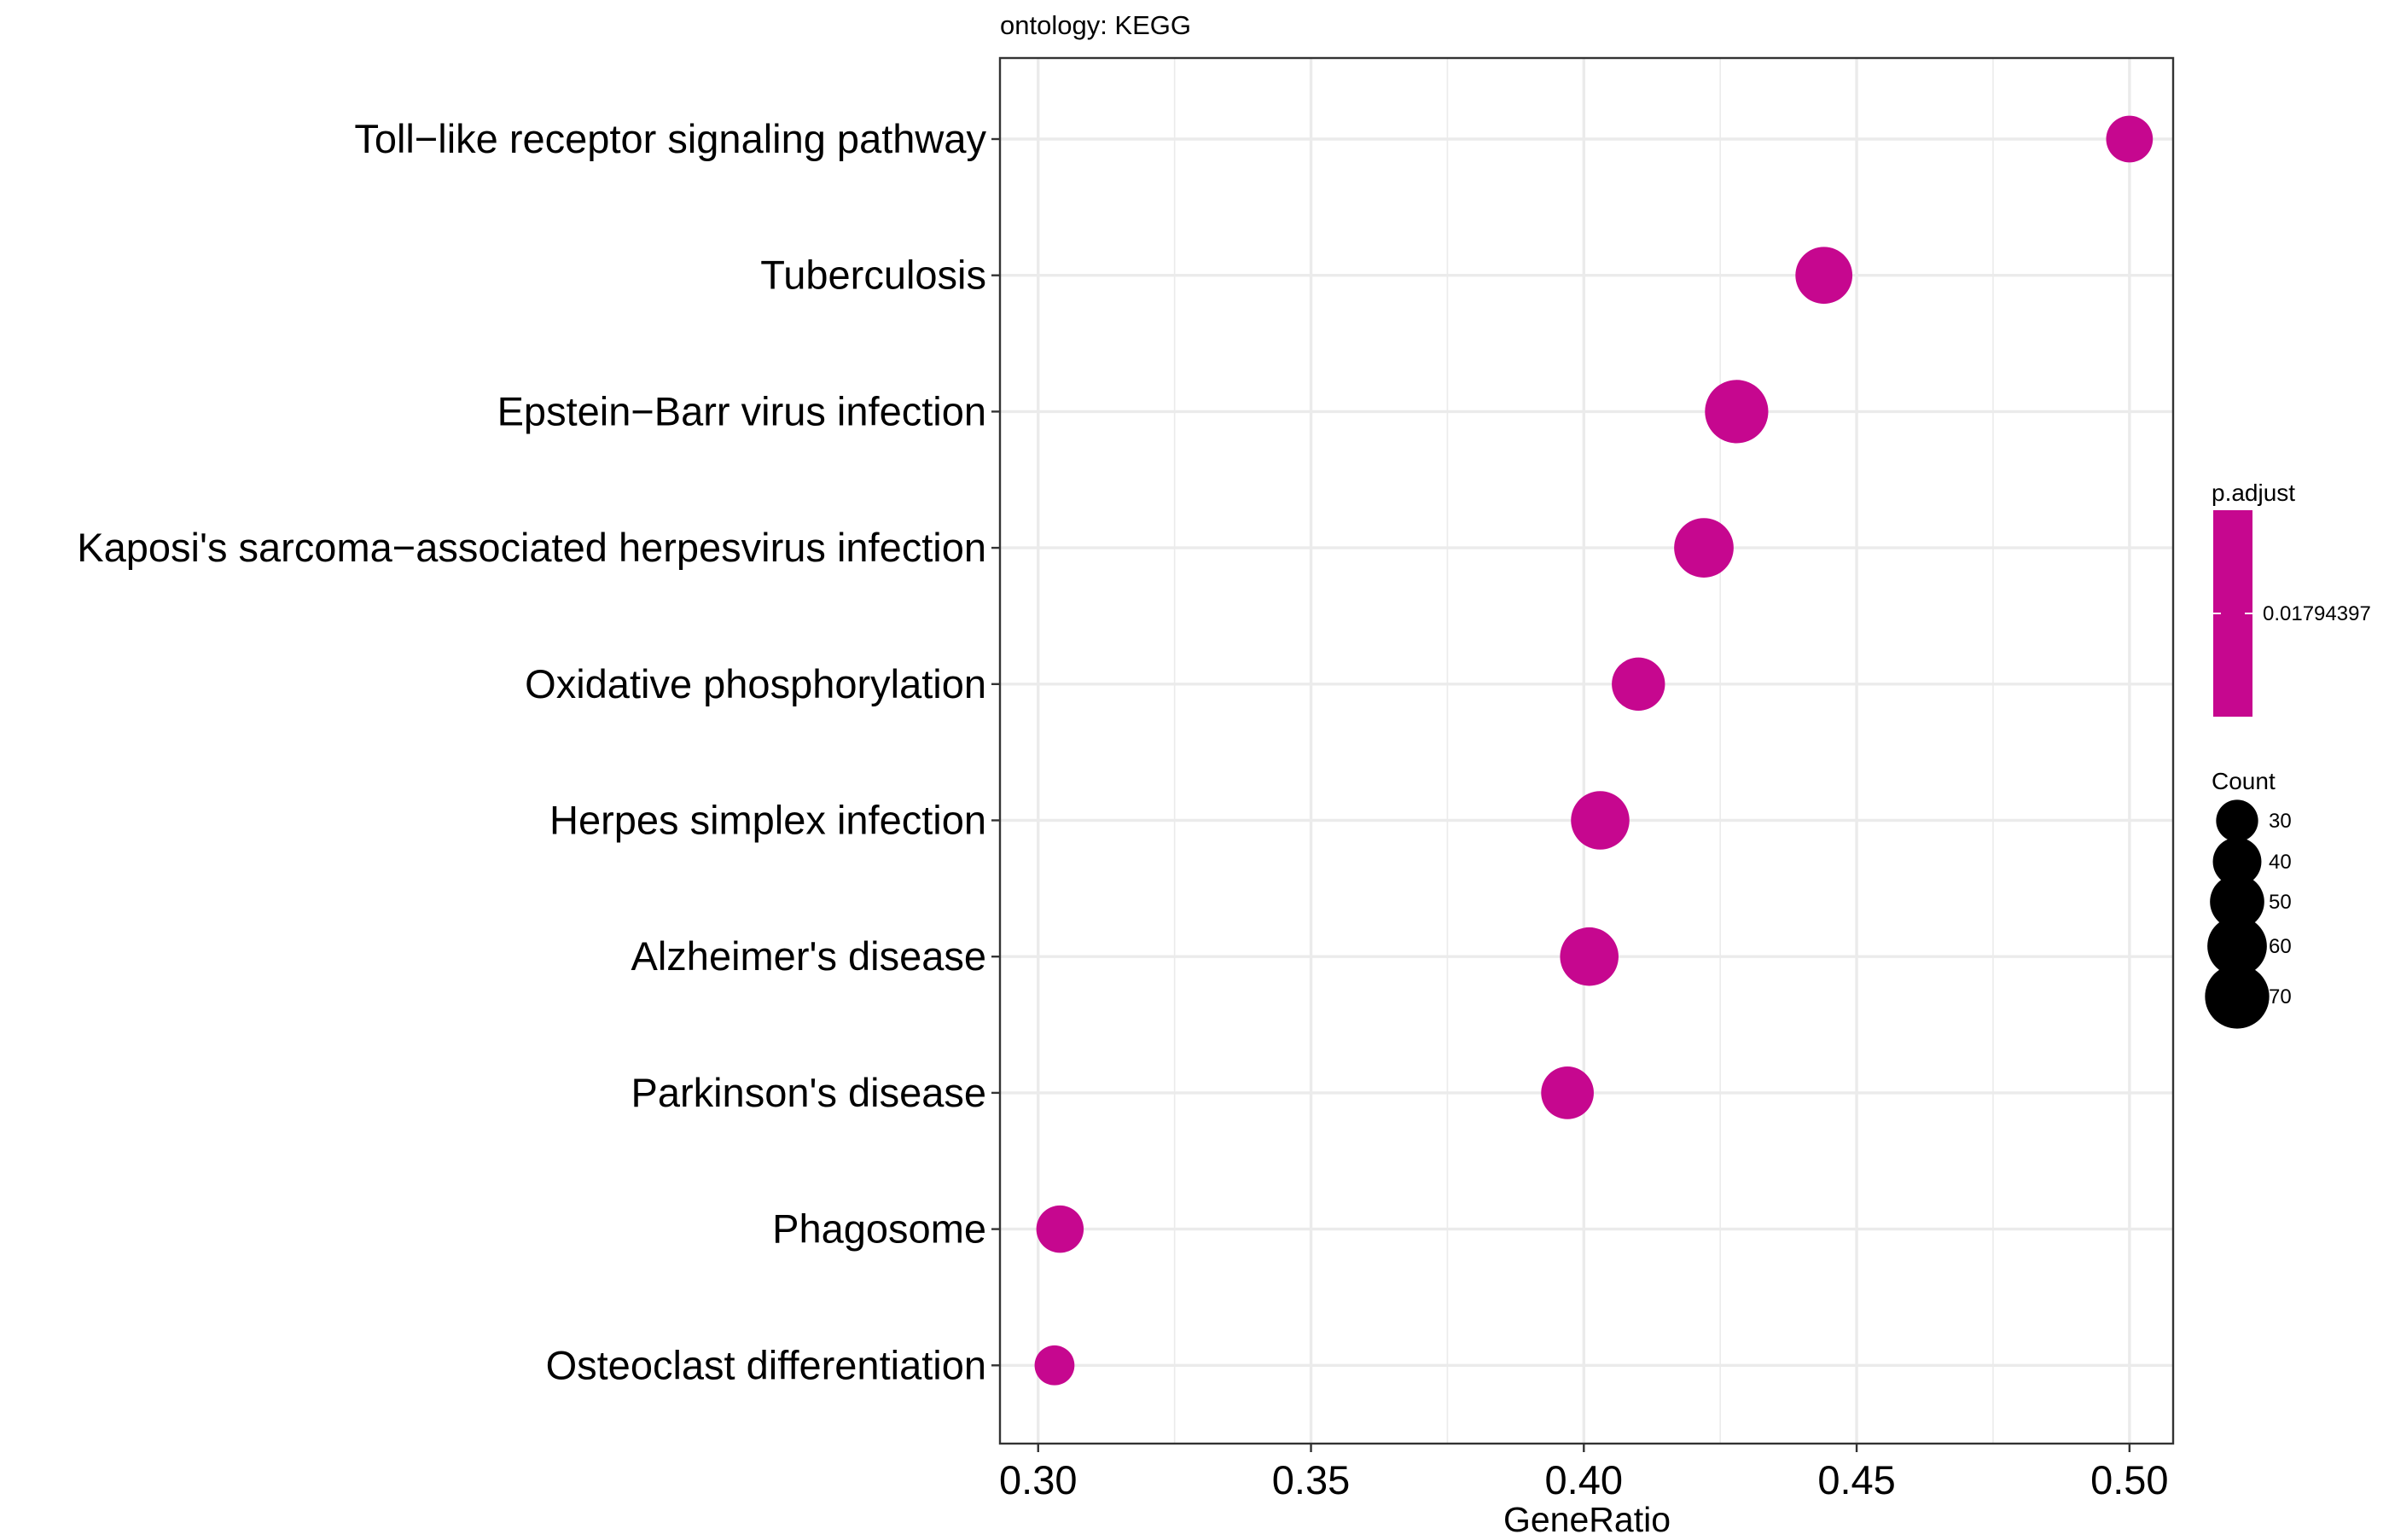 The height and width of the screenshot is (1540, 2389). Describe the element at coordinates (879, 1229) in the screenshot. I see `y-tick-label-8: Phagosome` at that location.